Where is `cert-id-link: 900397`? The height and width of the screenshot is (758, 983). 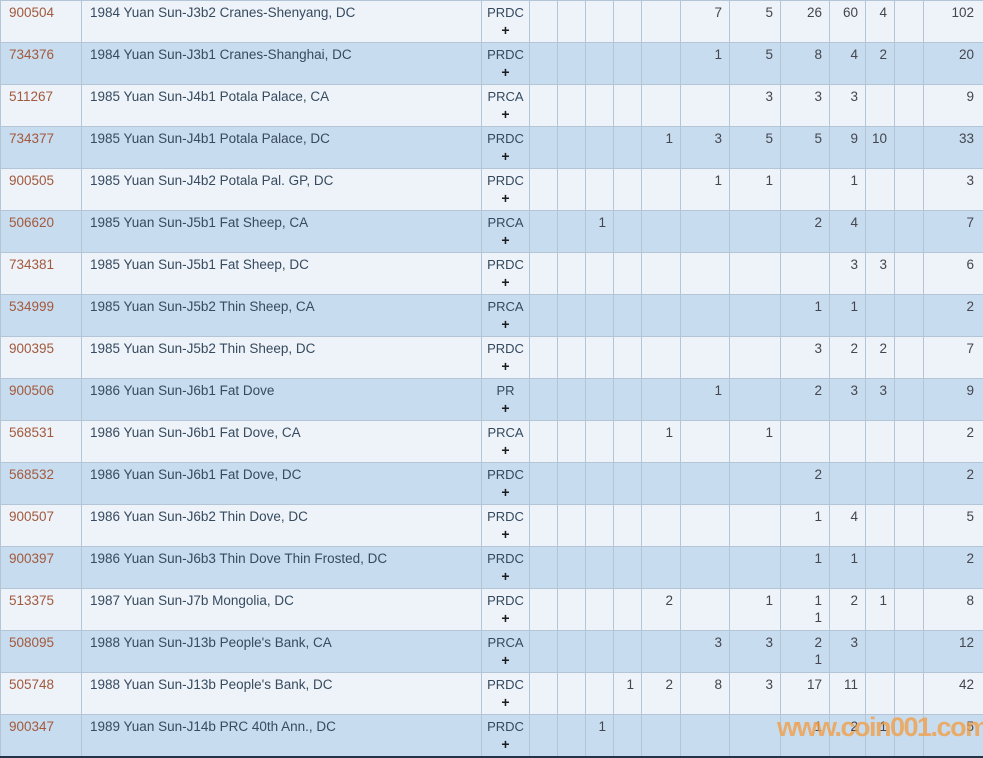
cert-id-link: 900397 is located at coordinates (41, 567).